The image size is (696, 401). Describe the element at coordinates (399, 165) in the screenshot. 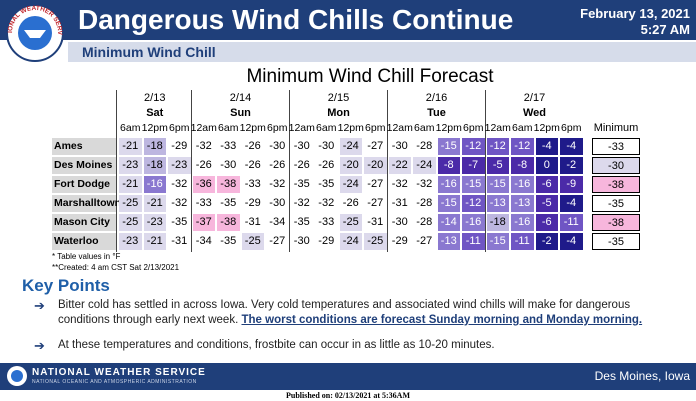

I see `wind-chill-cell: -22` at that location.